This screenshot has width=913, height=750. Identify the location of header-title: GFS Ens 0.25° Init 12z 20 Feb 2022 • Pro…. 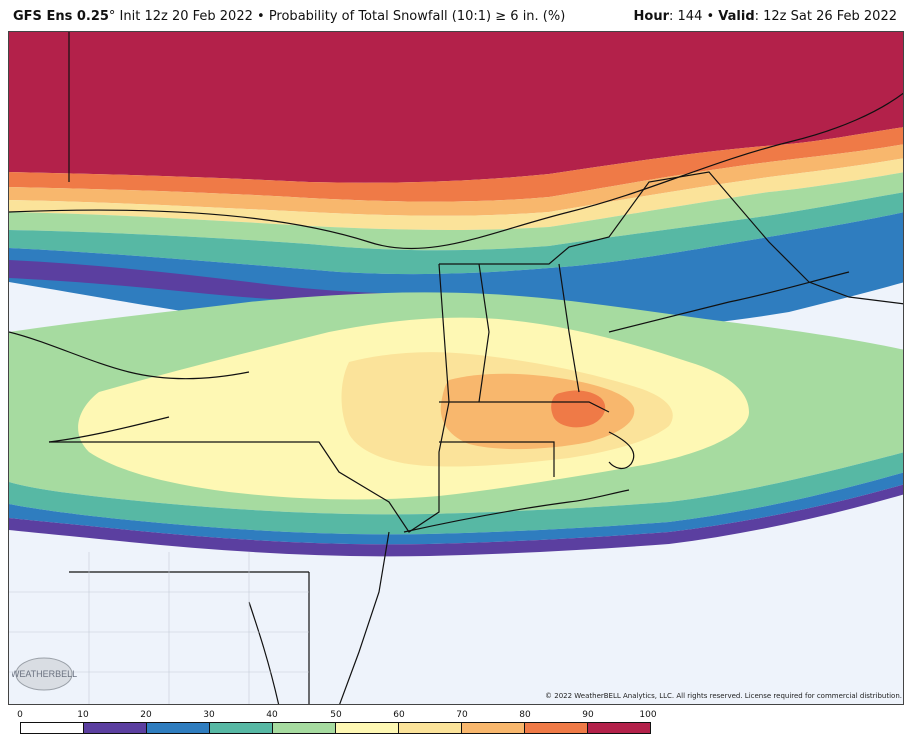
(289, 16).